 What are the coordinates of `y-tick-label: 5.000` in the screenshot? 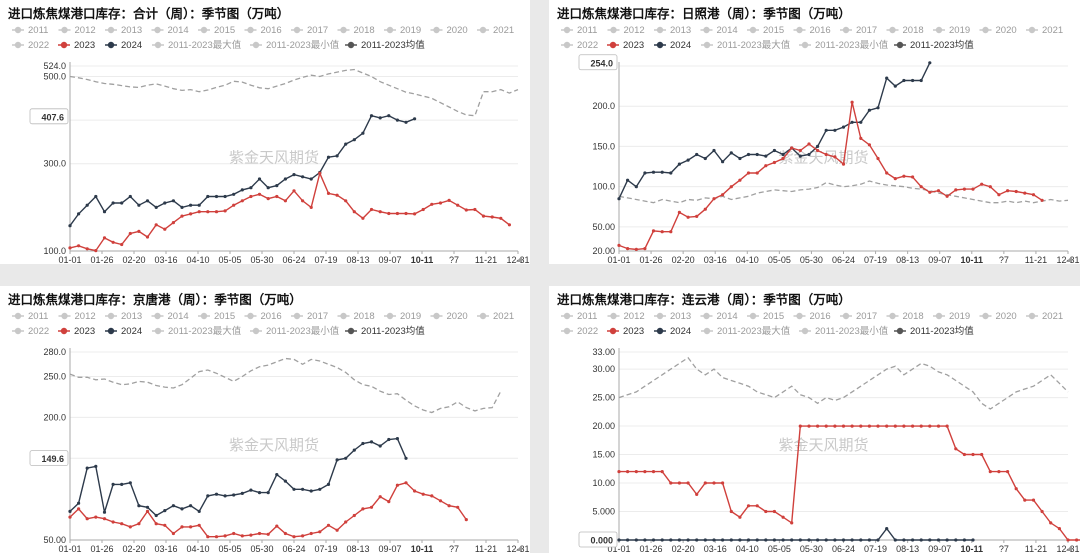 It's located at (603, 512).